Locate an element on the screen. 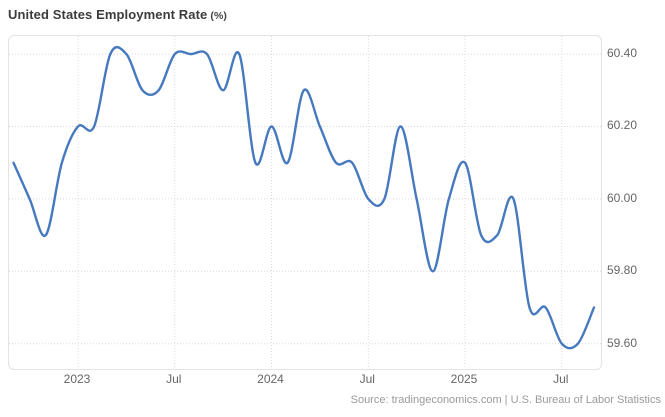  y-tick-label: 60.40 is located at coordinates (622, 53).